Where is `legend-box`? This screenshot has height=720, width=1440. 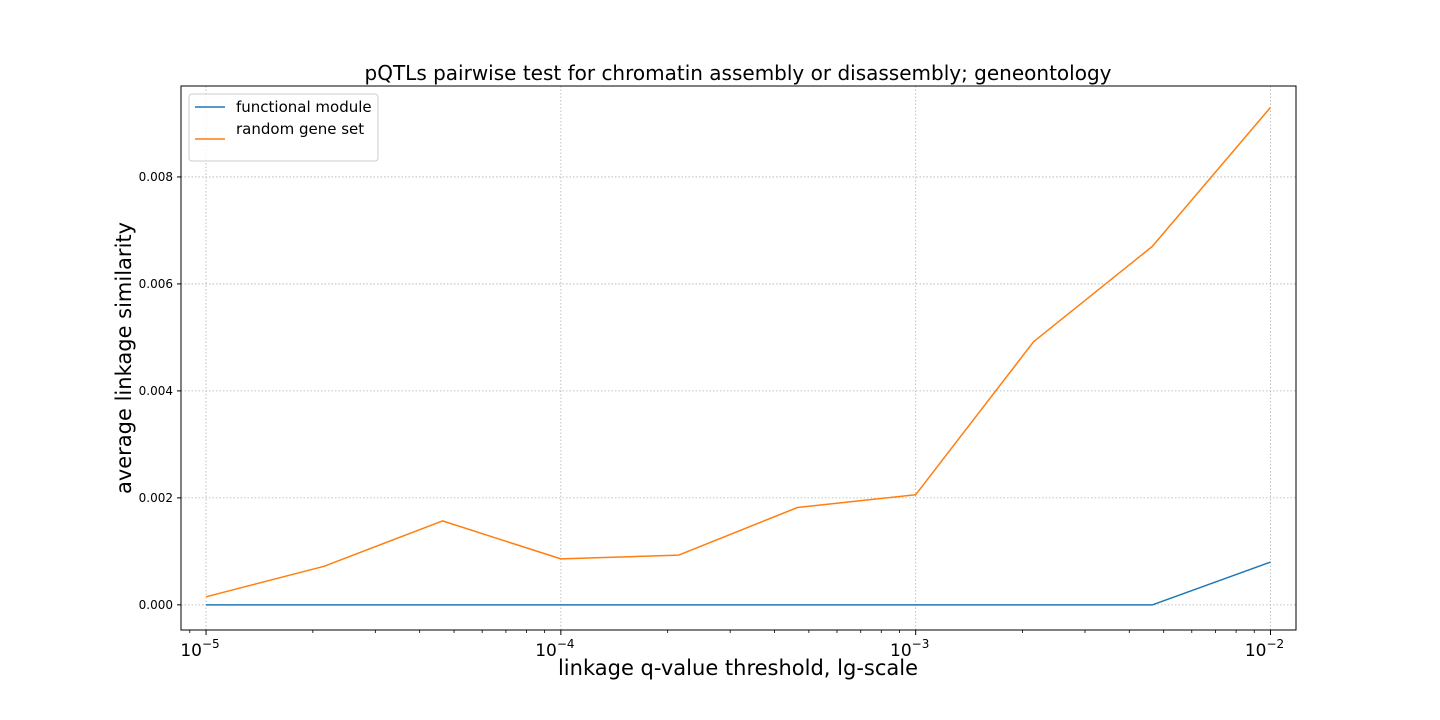
legend-box is located at coordinates (283, 127).